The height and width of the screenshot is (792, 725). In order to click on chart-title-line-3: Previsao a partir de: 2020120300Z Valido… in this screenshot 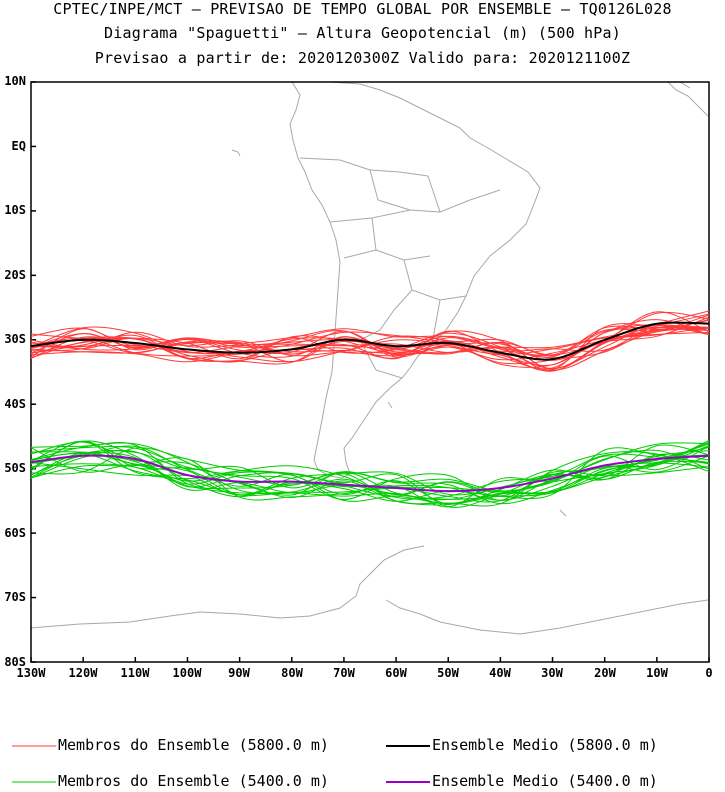, I will do `click(362, 58)`.